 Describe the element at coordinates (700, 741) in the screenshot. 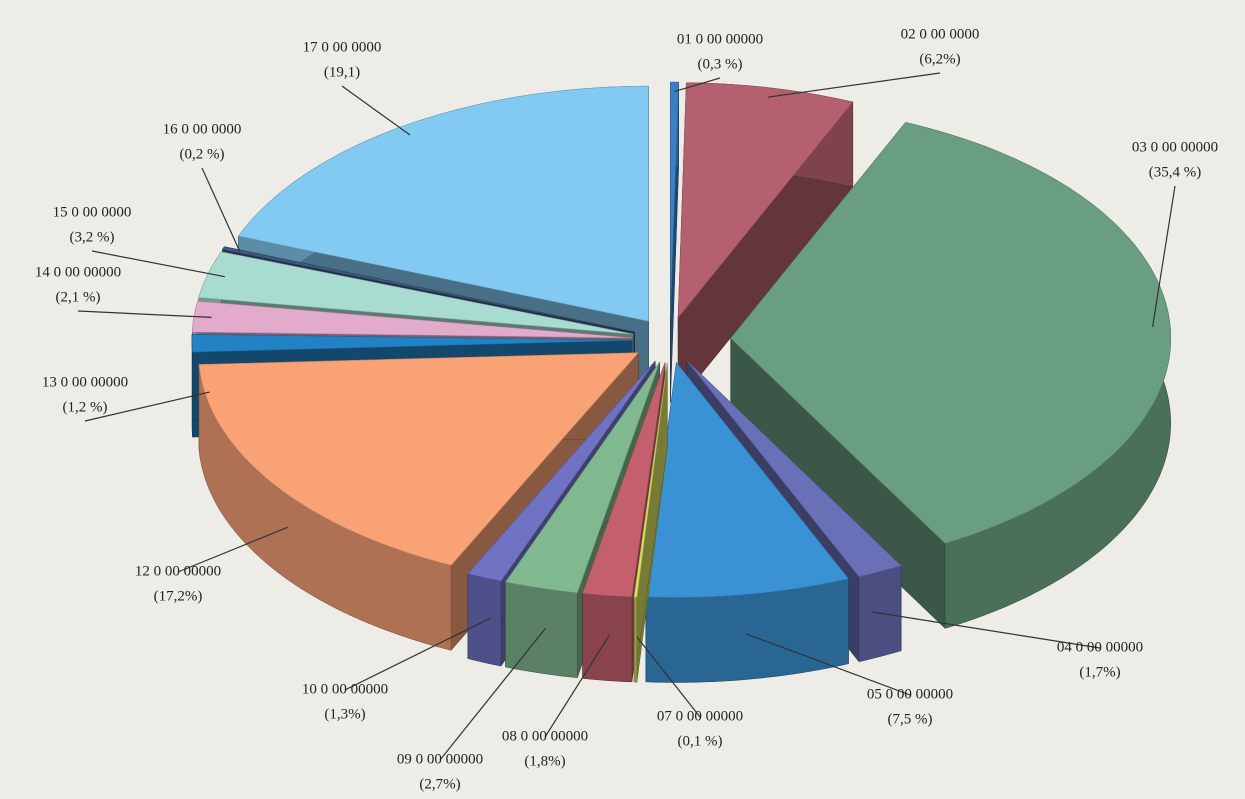

I see `value-label: (0,1 %)` at that location.